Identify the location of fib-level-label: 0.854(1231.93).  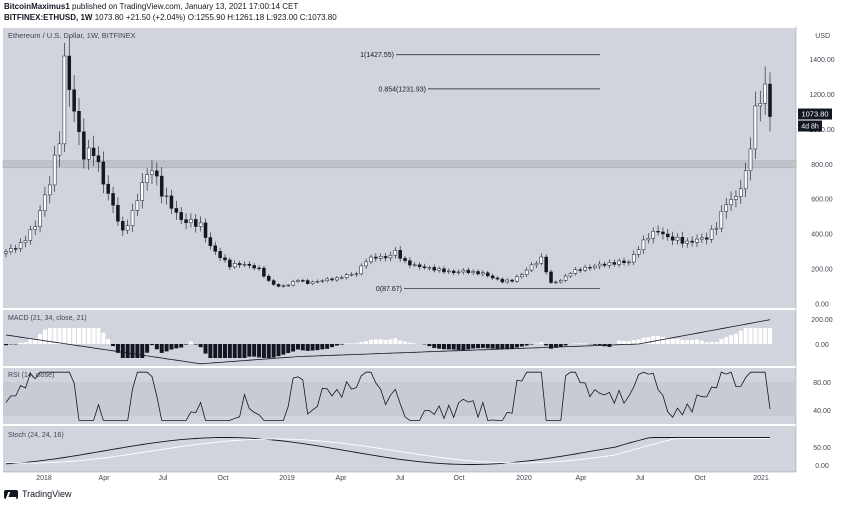
(402, 89).